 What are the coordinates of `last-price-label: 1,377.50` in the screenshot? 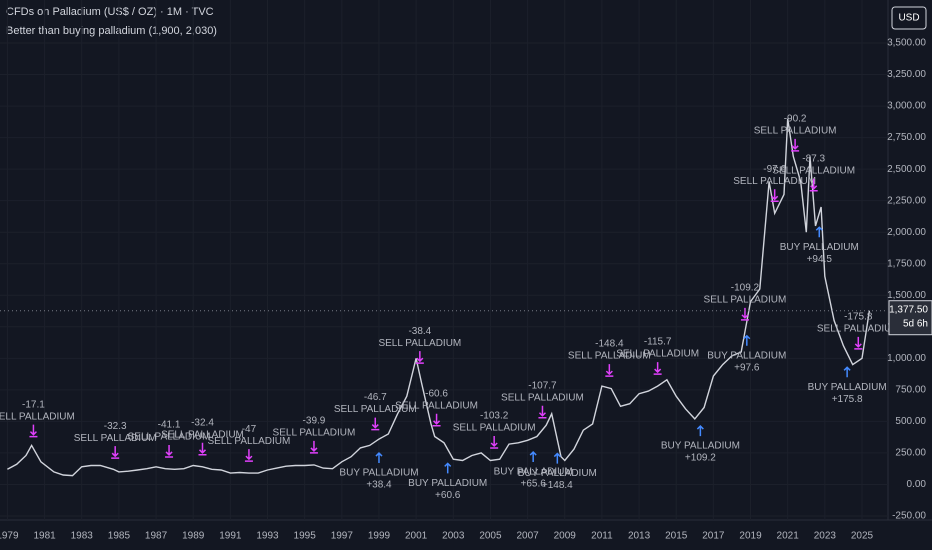 It's located at (908, 309).